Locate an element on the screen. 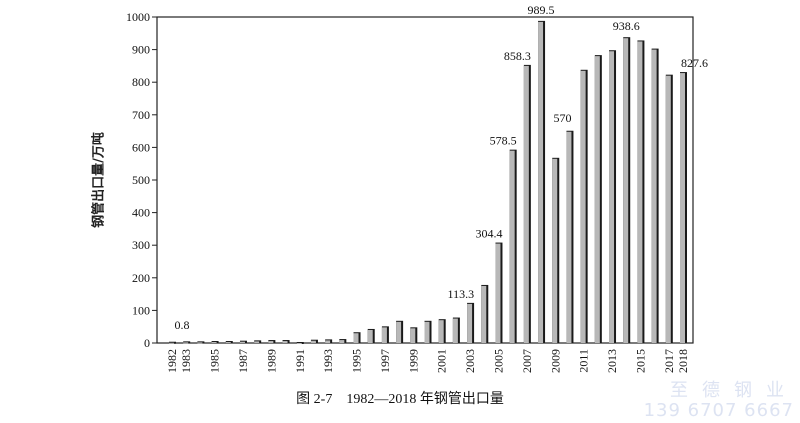 Image resolution: width=800 pixels, height=423 pixels. bar-2018 is located at coordinates (682, 208).